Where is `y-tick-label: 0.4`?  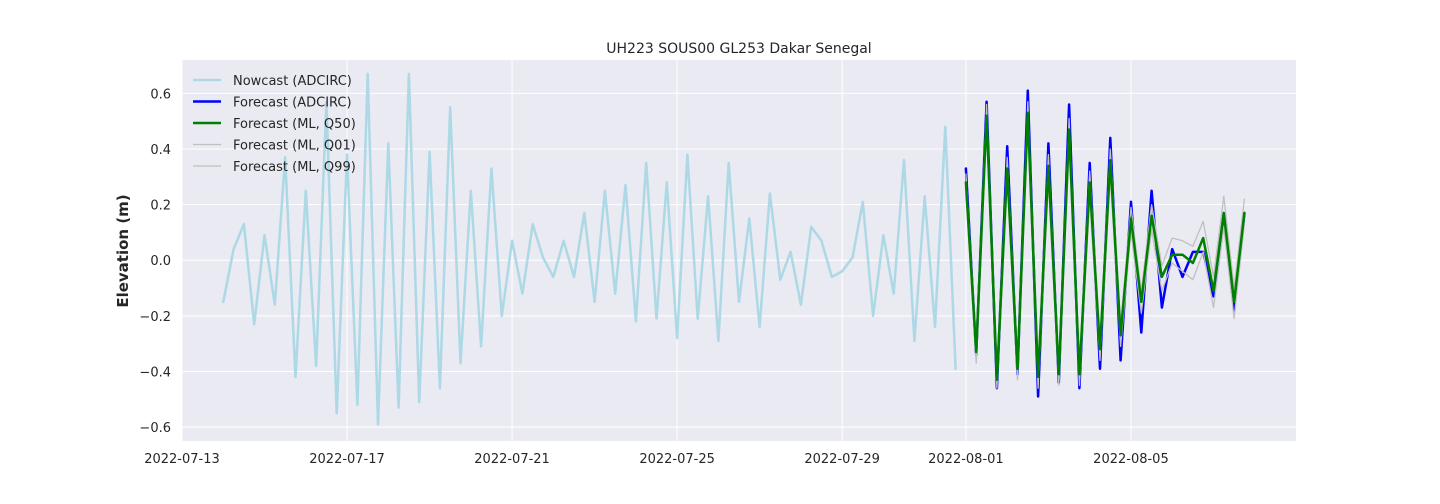
y-tick-label: 0.4 is located at coordinates (160, 150).